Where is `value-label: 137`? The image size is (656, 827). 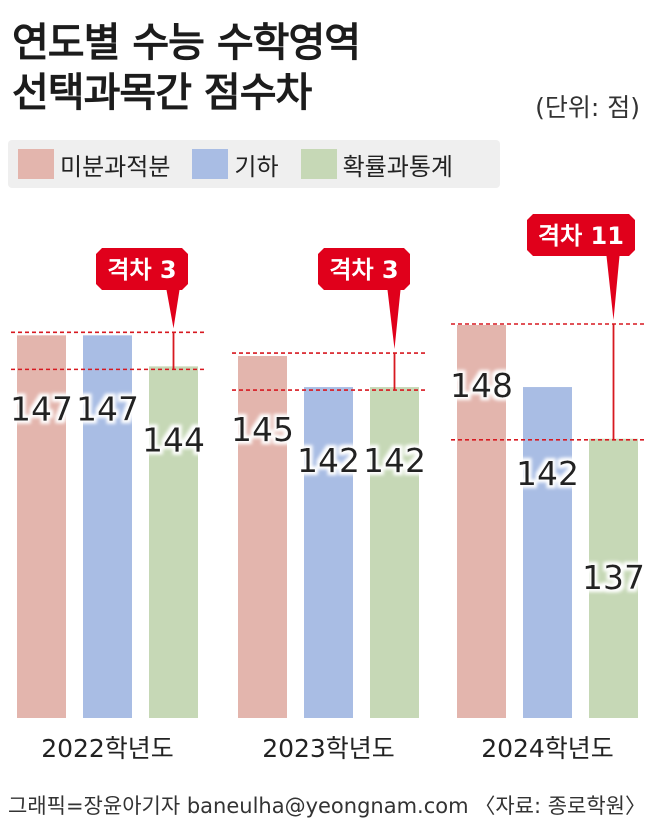
value-label: 137 is located at coordinates (613, 577).